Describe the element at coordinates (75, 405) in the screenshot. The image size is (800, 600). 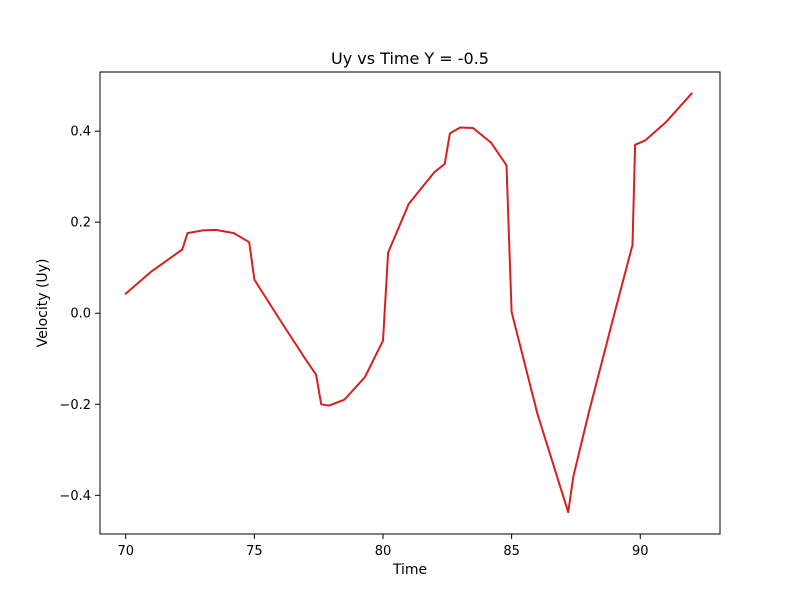
I see `y-tick-label: −0.2` at that location.